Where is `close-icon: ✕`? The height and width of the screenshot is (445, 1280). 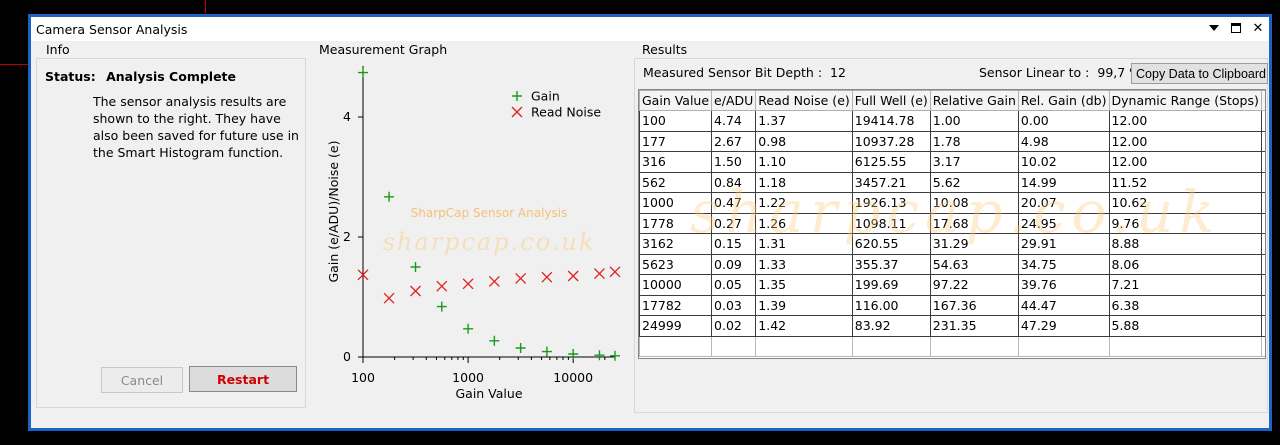
close-icon: ✕ is located at coordinates (1258, 28).